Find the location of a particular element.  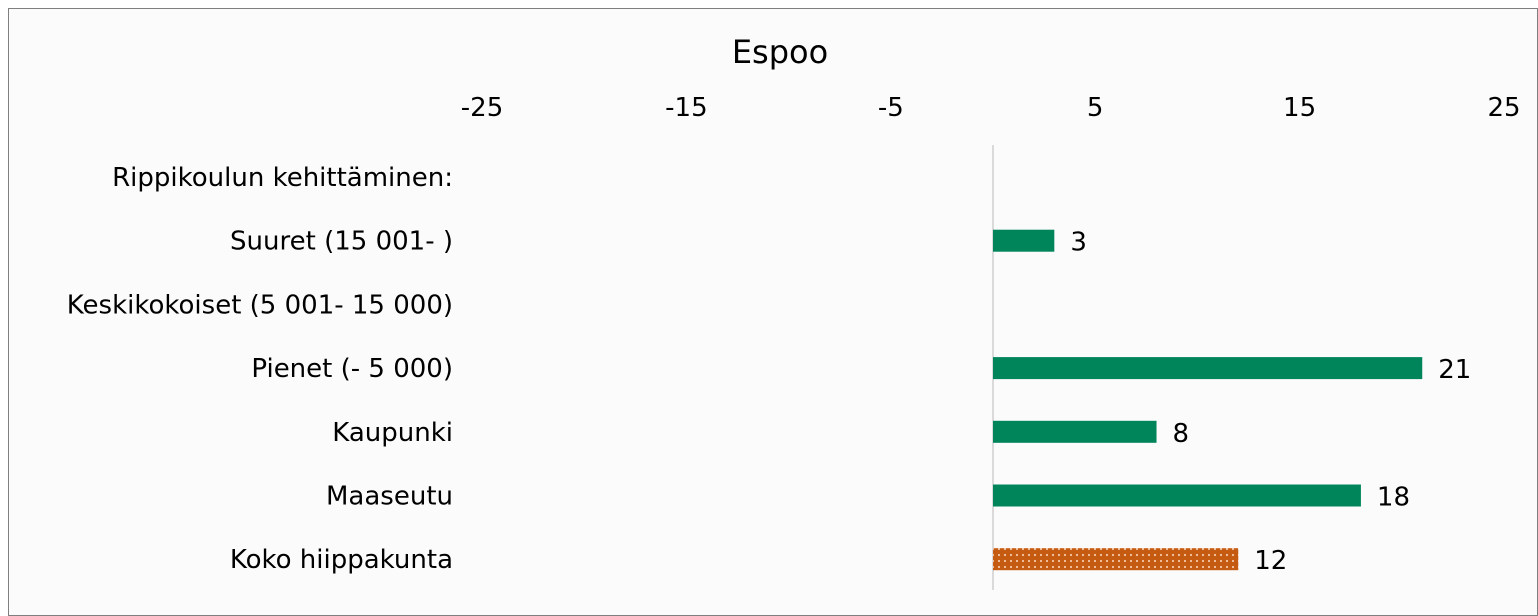

value-label: 8 is located at coordinates (1181, 434).